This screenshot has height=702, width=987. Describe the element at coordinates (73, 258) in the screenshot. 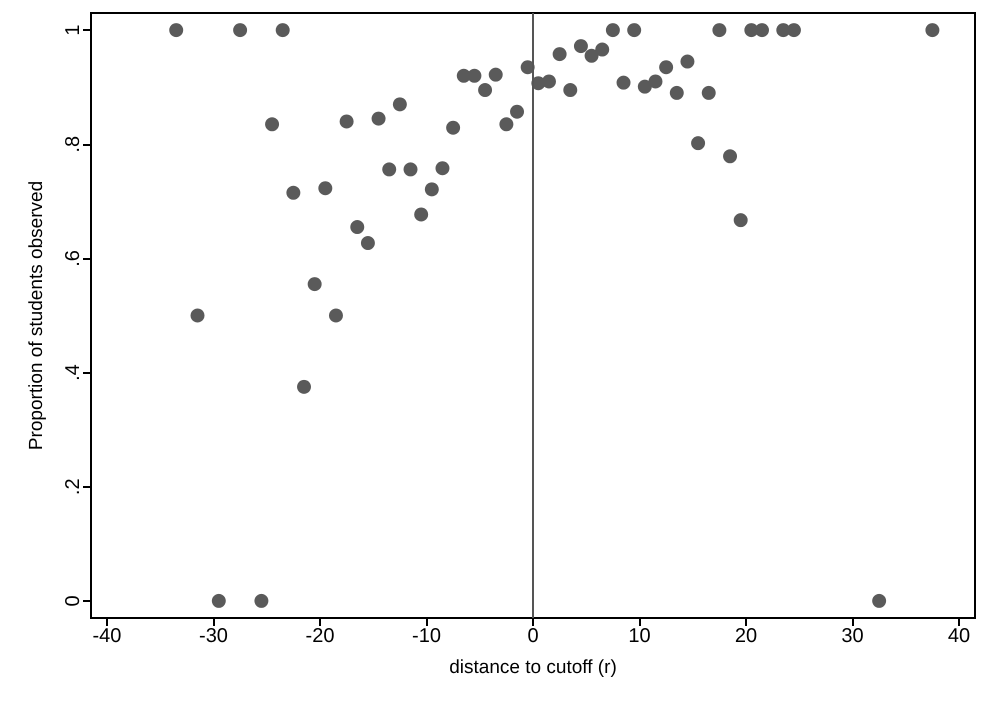

I see `y-tick-label: .6` at that location.